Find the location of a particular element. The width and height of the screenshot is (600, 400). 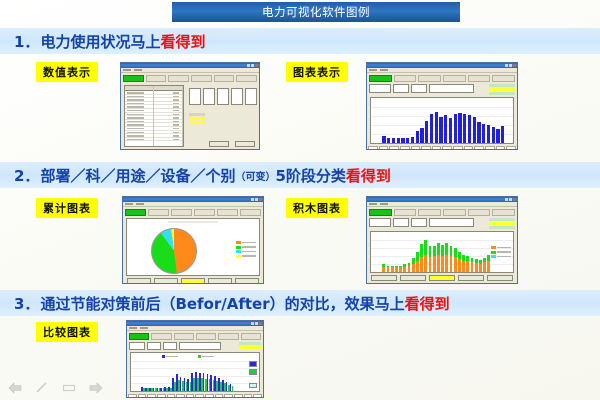

rectangle-icon is located at coordinates (69, 388).